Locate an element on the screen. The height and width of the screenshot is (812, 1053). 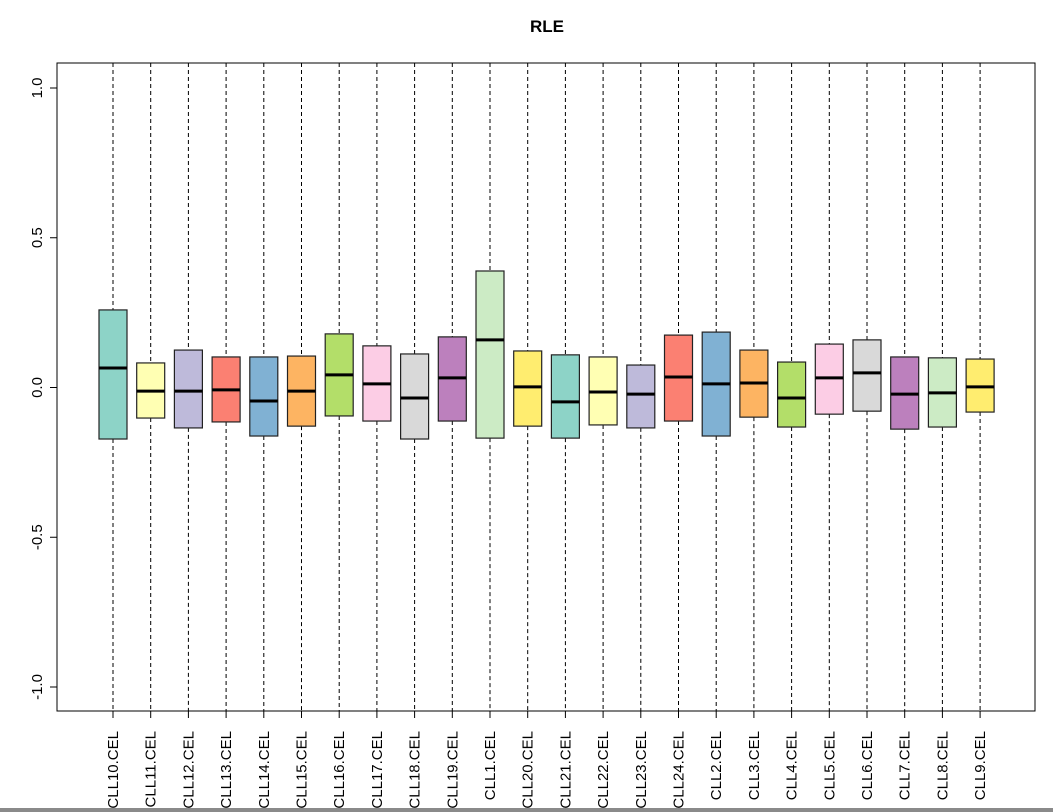
box-cll1-cel is located at coordinates (490, 354).